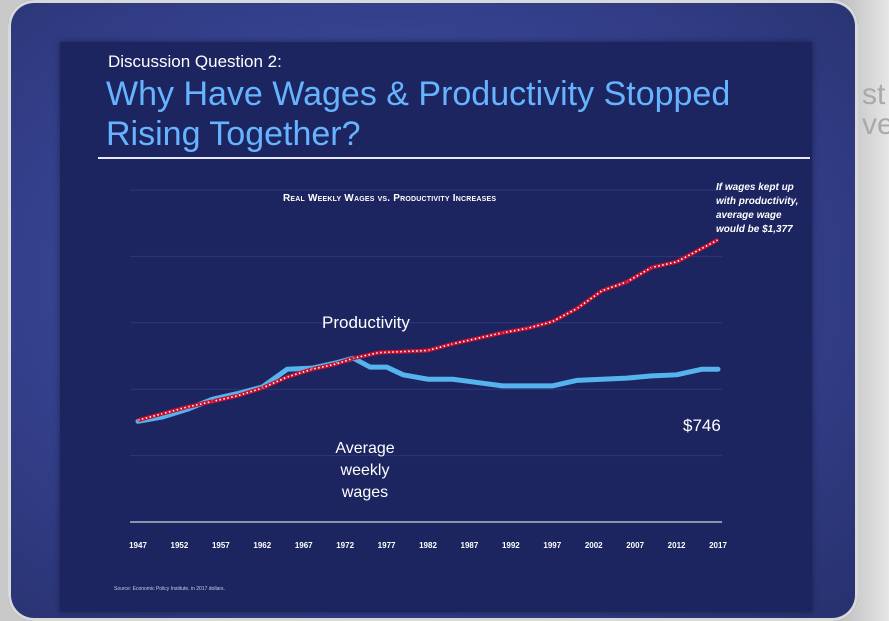  What do you see at coordinates (221, 545) in the screenshot?
I see `x-tick-label: 1957` at bounding box center [221, 545].